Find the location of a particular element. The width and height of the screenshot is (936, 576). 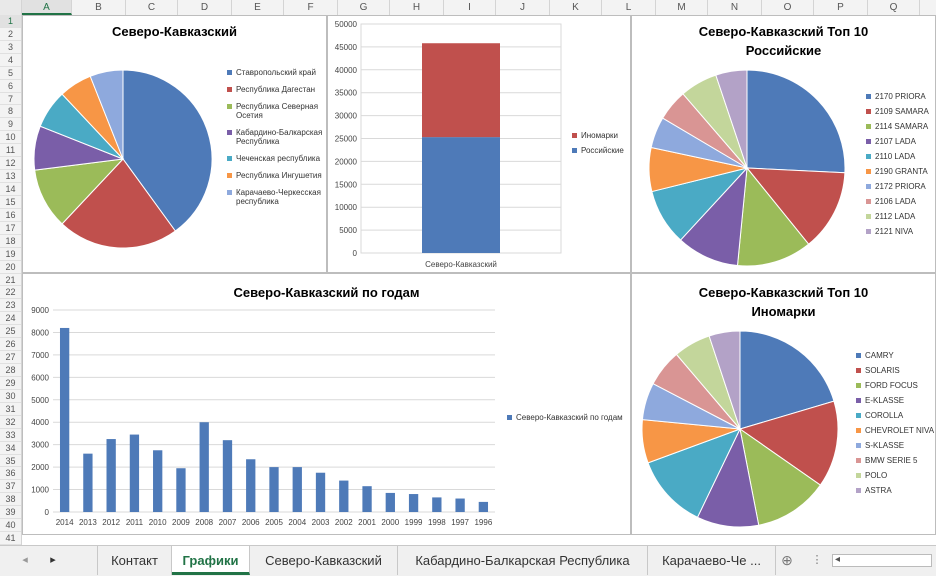

row-header-6: 6 is located at coordinates (10, 86).